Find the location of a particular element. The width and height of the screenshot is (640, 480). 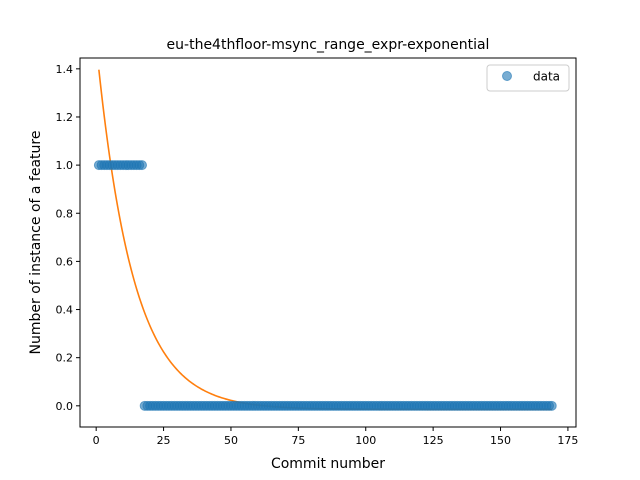

y-tick-label: 0.2 is located at coordinates (65, 358).